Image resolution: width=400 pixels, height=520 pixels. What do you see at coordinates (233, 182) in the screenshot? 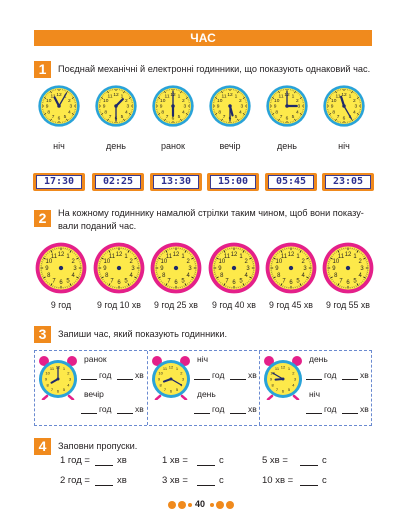
I see `digital-clock: 15:00` at bounding box center [233, 182].